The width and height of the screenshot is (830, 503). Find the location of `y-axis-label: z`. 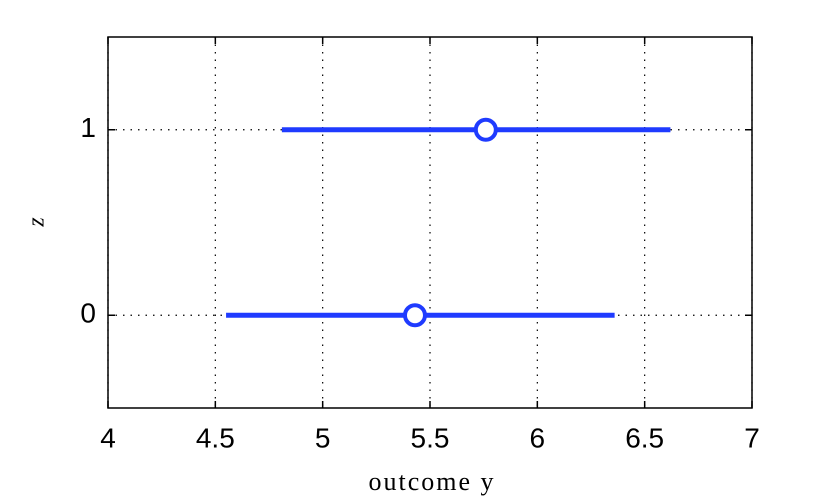

y-axis-label: z is located at coordinates (37, 222).